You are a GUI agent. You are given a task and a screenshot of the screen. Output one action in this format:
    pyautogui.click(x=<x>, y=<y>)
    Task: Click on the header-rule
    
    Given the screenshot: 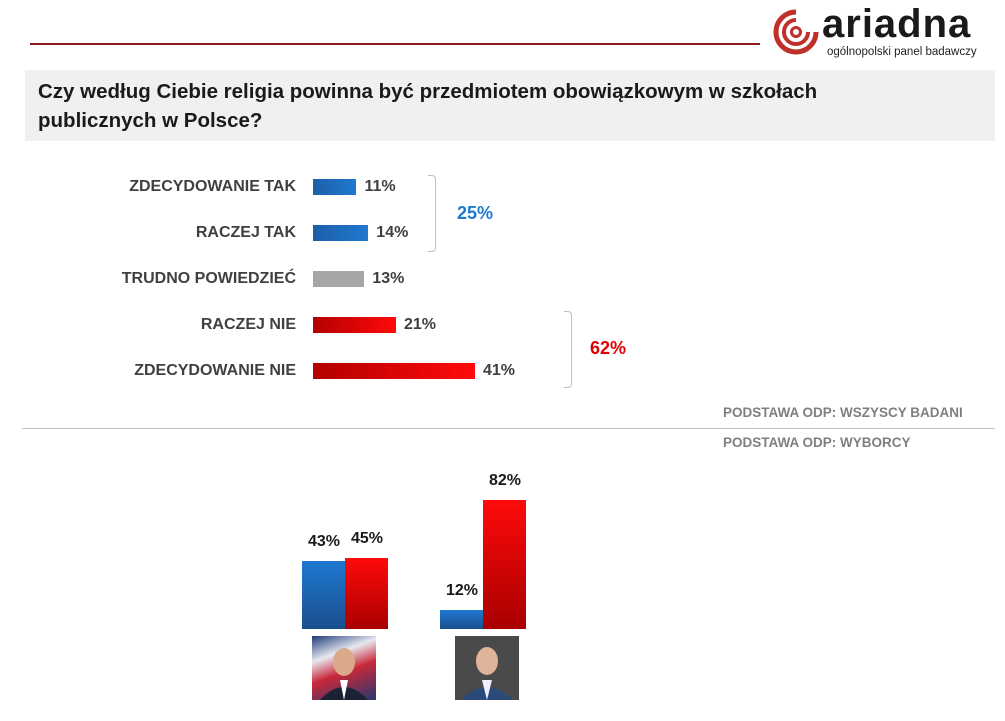 What is the action you would take?
    pyautogui.click(x=395, y=44)
    